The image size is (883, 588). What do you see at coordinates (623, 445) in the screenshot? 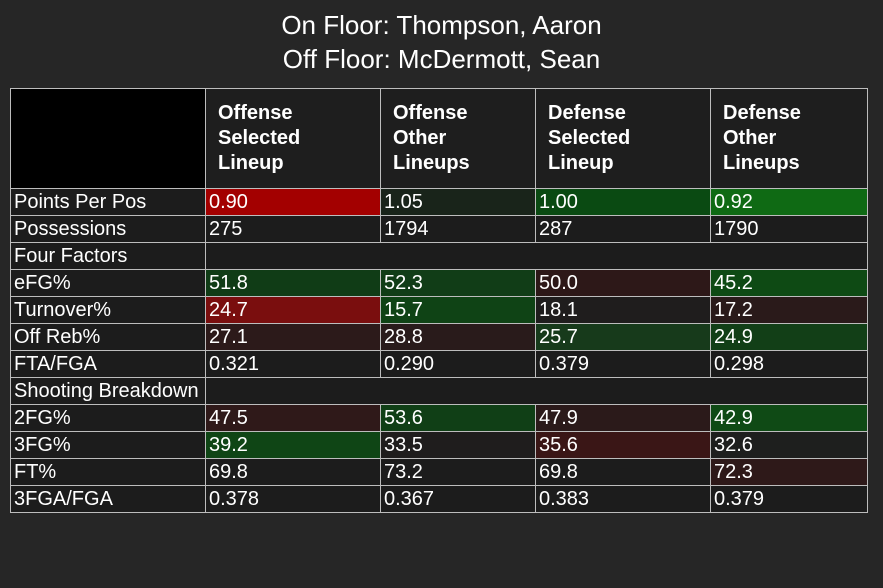
I see `table-cell: 35.6` at bounding box center [623, 445].